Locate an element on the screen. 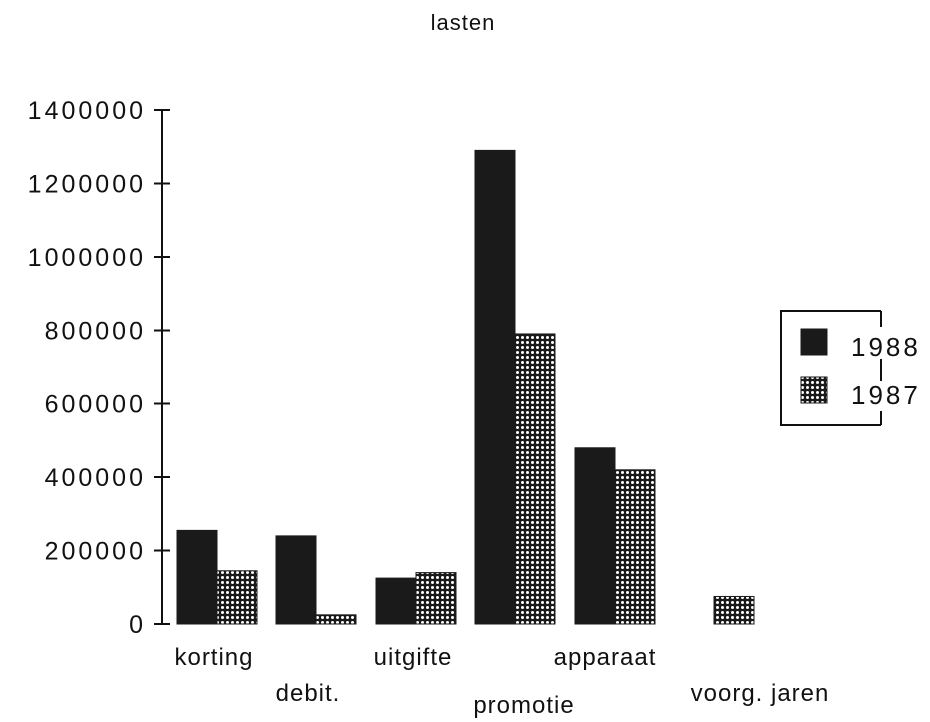  chart-title: lasten is located at coordinates (463, 22).